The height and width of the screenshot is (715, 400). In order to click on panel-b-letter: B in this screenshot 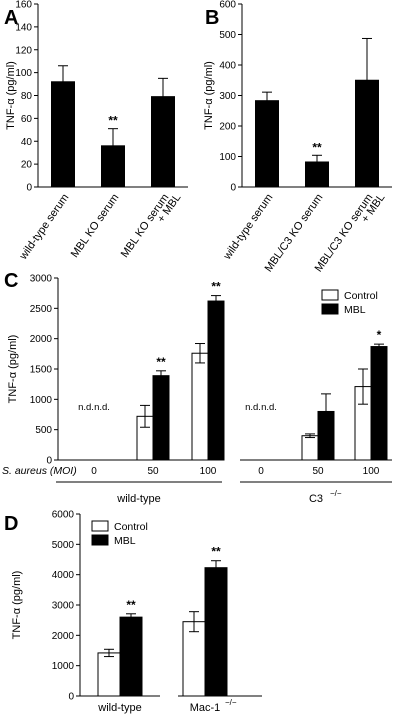, I will do `click(212, 18)`.